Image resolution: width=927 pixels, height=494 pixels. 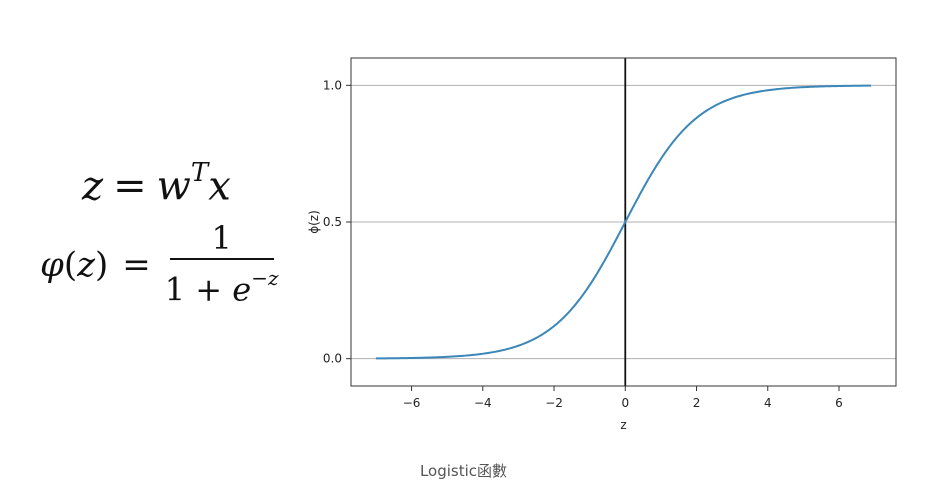 I want to click on chart-x-tick-label-1: −4, so click(x=483, y=403).